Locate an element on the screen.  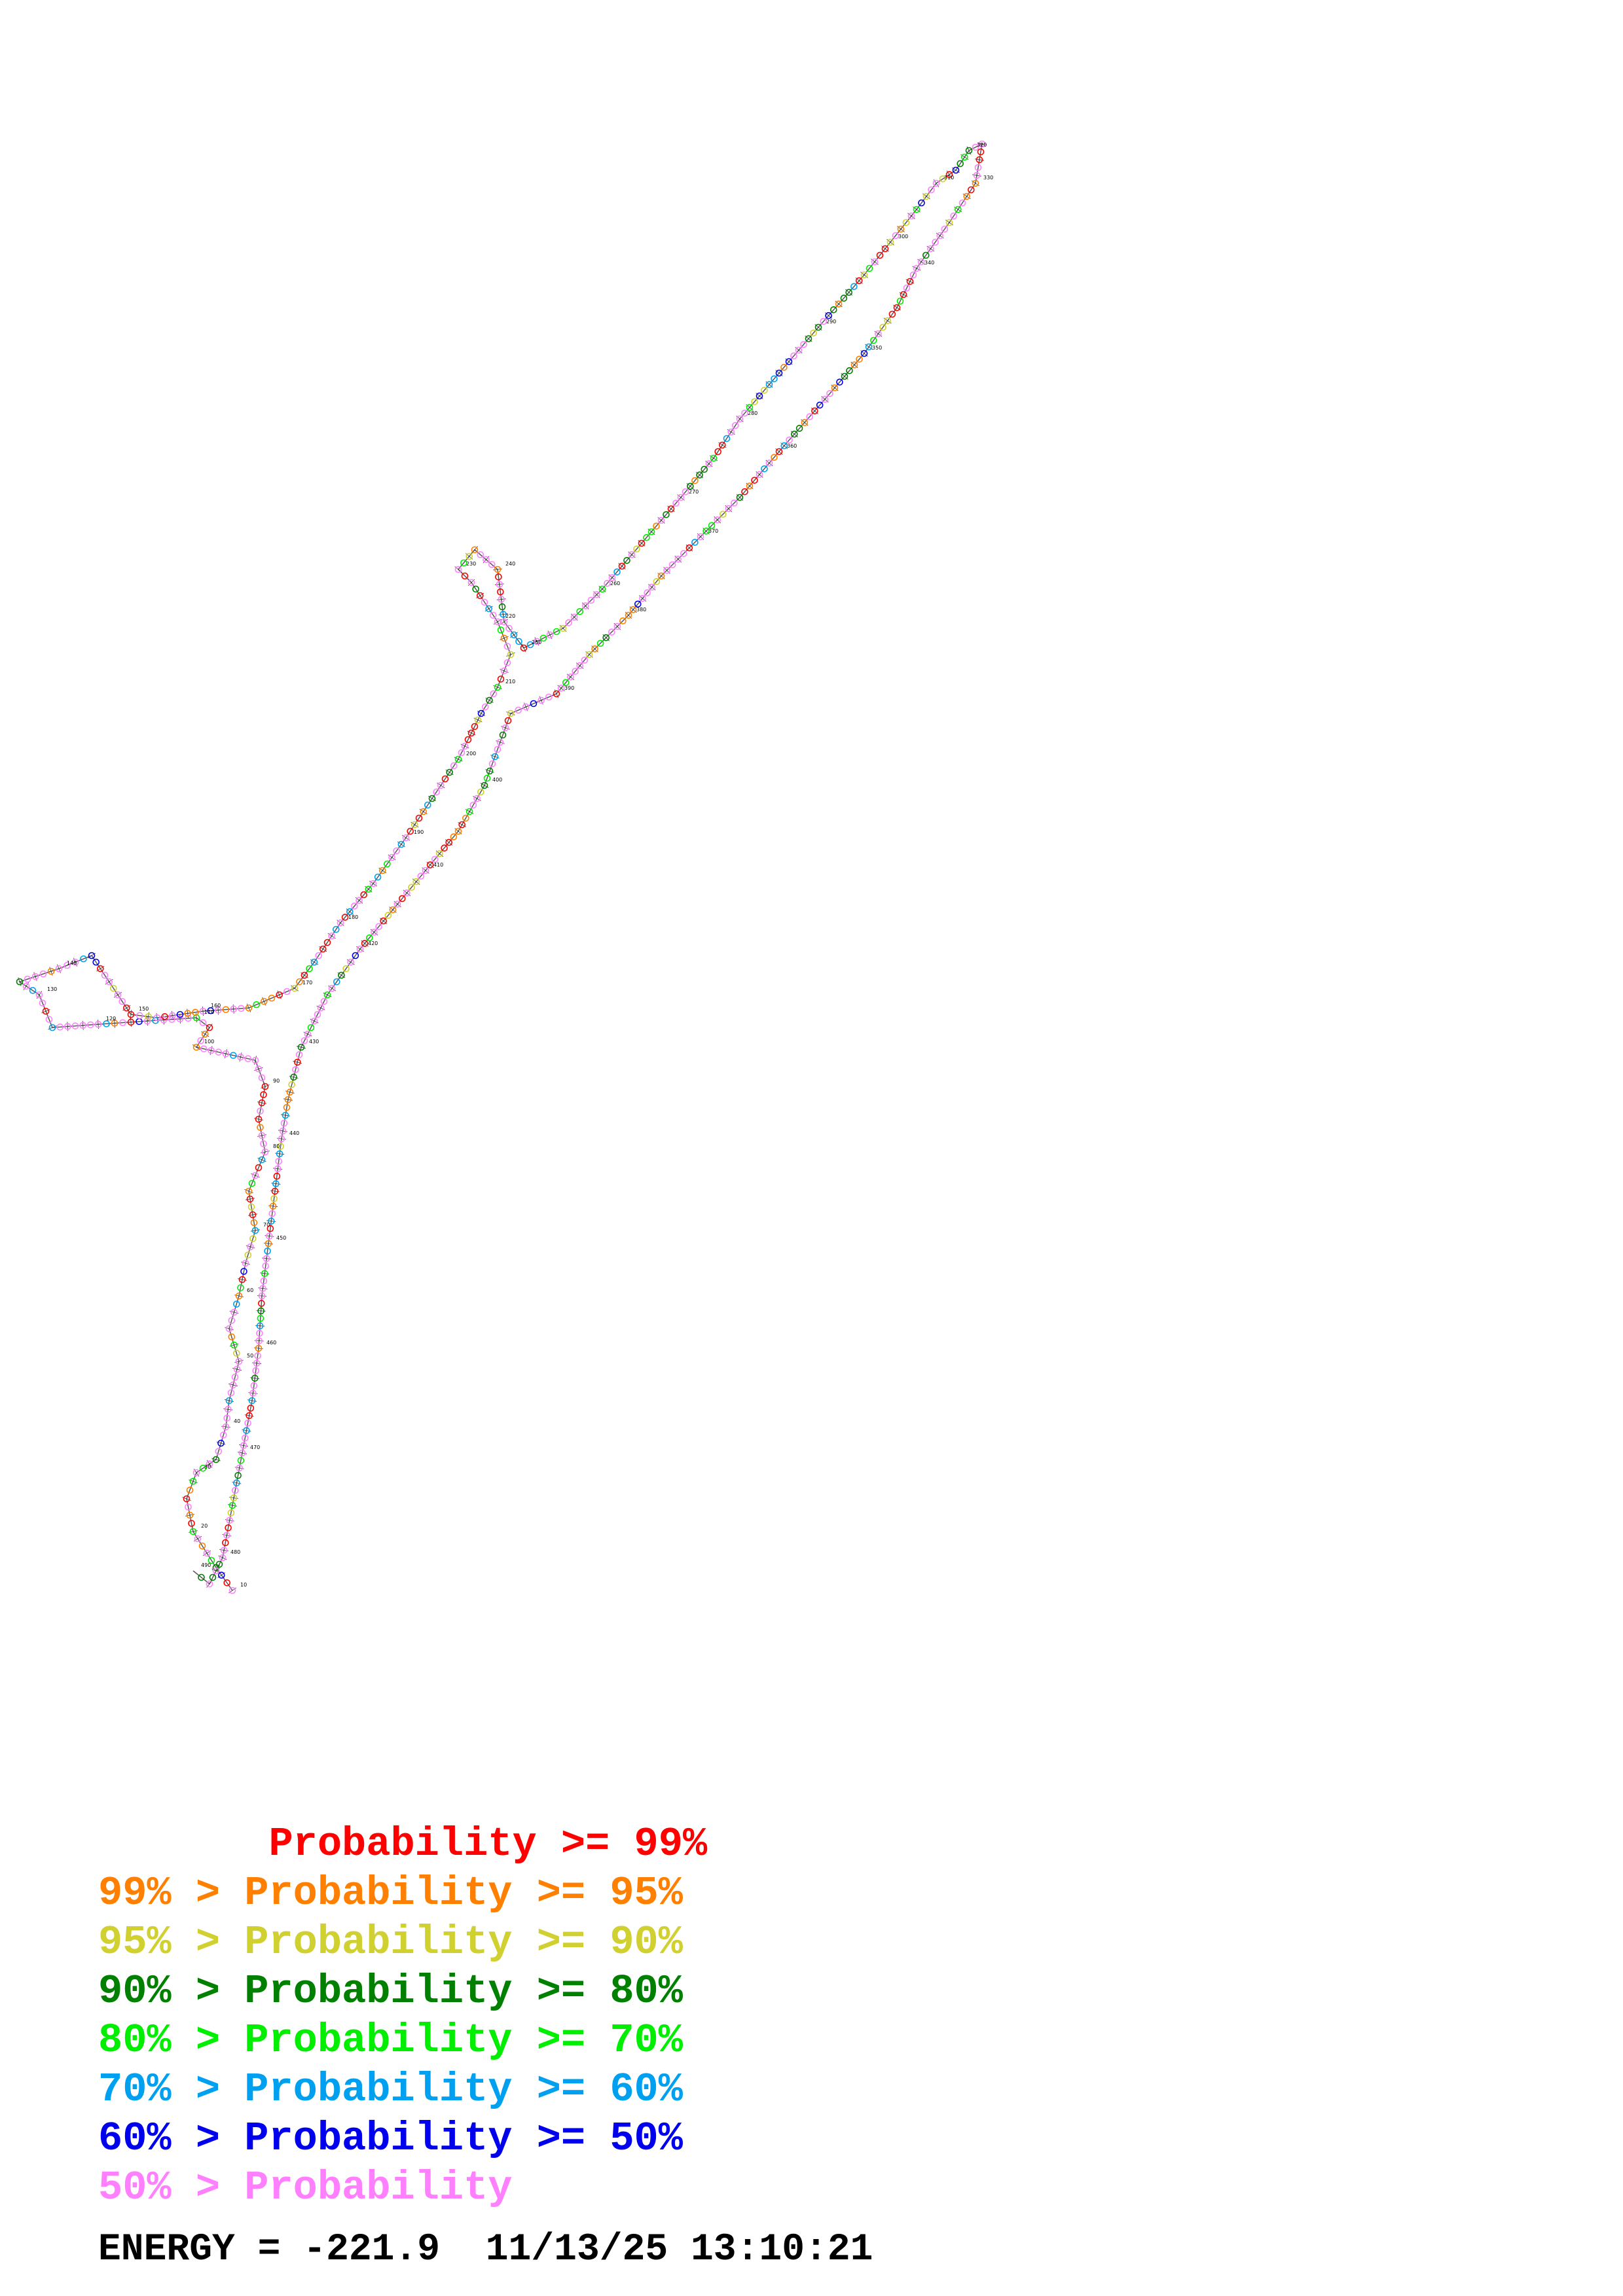
index-label: 20 is located at coordinates (204, 1526).